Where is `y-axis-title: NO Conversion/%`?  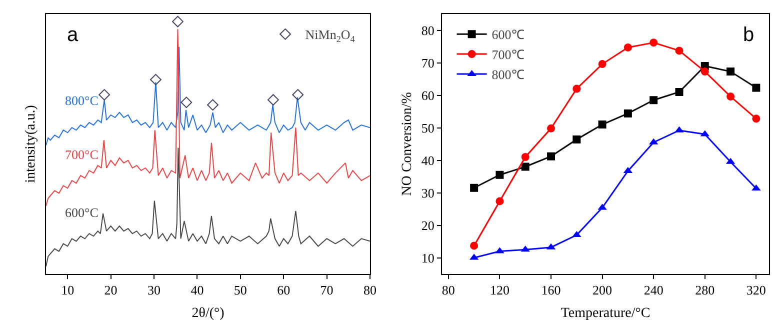
y-axis-title: NO Conversion/% is located at coordinates (407, 144).